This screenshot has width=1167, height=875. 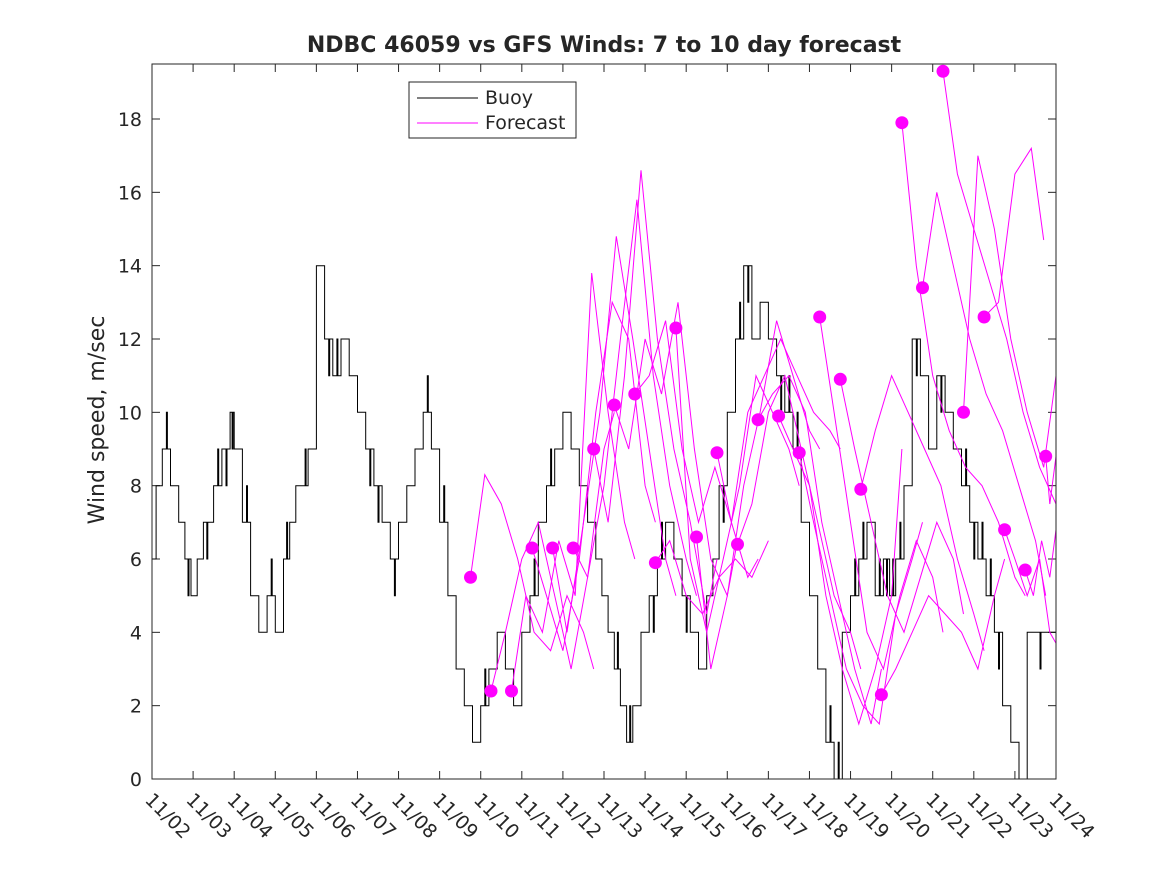 I want to click on legend-forecast-label: Forecast, so click(x=525, y=123).